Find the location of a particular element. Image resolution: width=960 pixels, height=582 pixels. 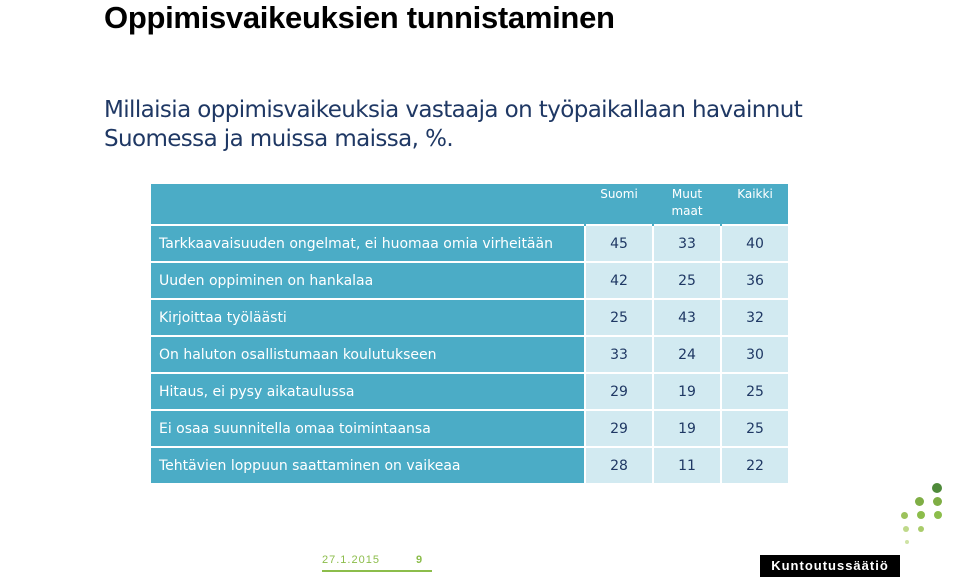

row-value: 24 is located at coordinates (686, 354).